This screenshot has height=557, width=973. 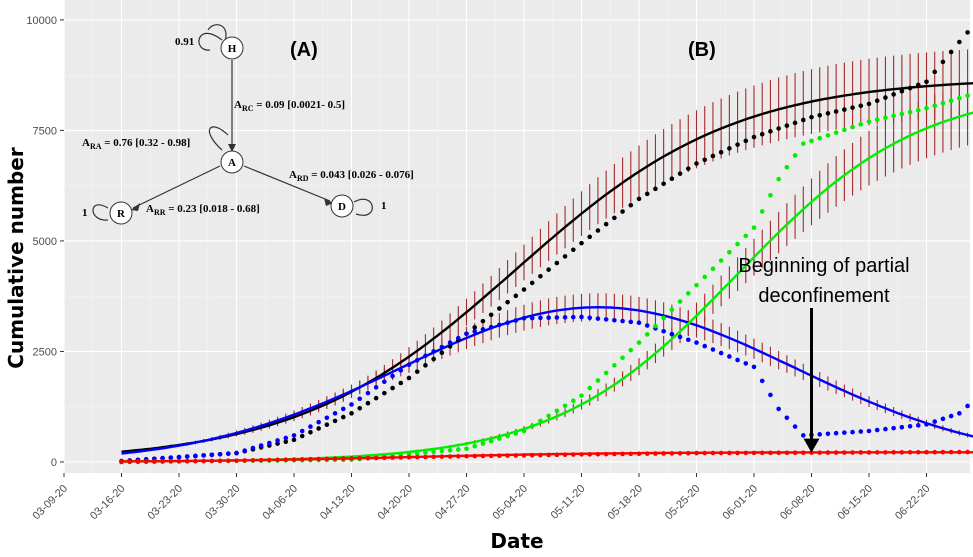 I want to click on node-a-label: A, so click(x=232, y=163).